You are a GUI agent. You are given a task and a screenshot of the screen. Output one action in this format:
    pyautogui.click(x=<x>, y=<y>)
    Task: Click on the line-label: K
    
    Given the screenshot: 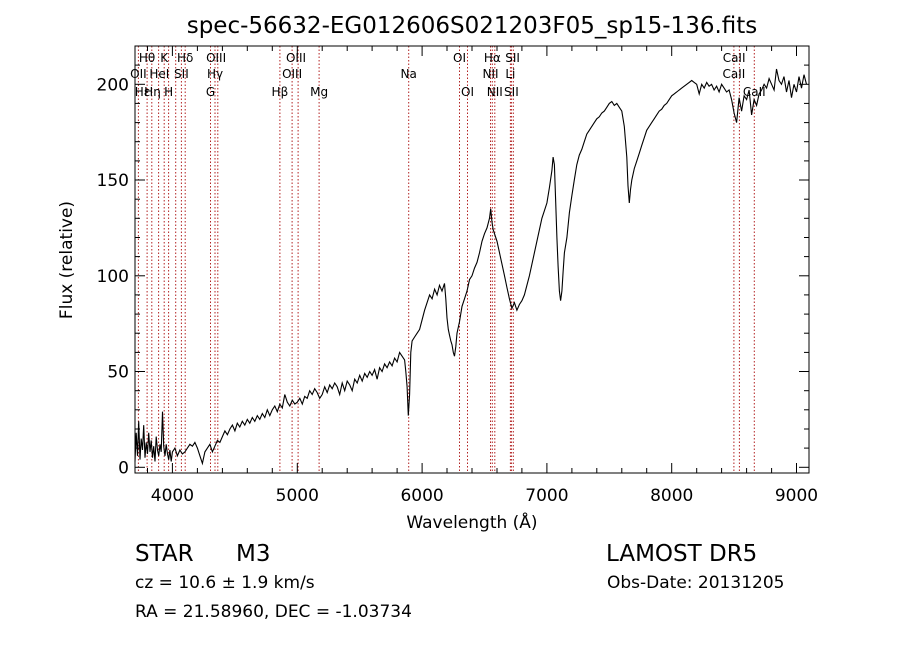 What is the action you would take?
    pyautogui.click(x=164, y=58)
    